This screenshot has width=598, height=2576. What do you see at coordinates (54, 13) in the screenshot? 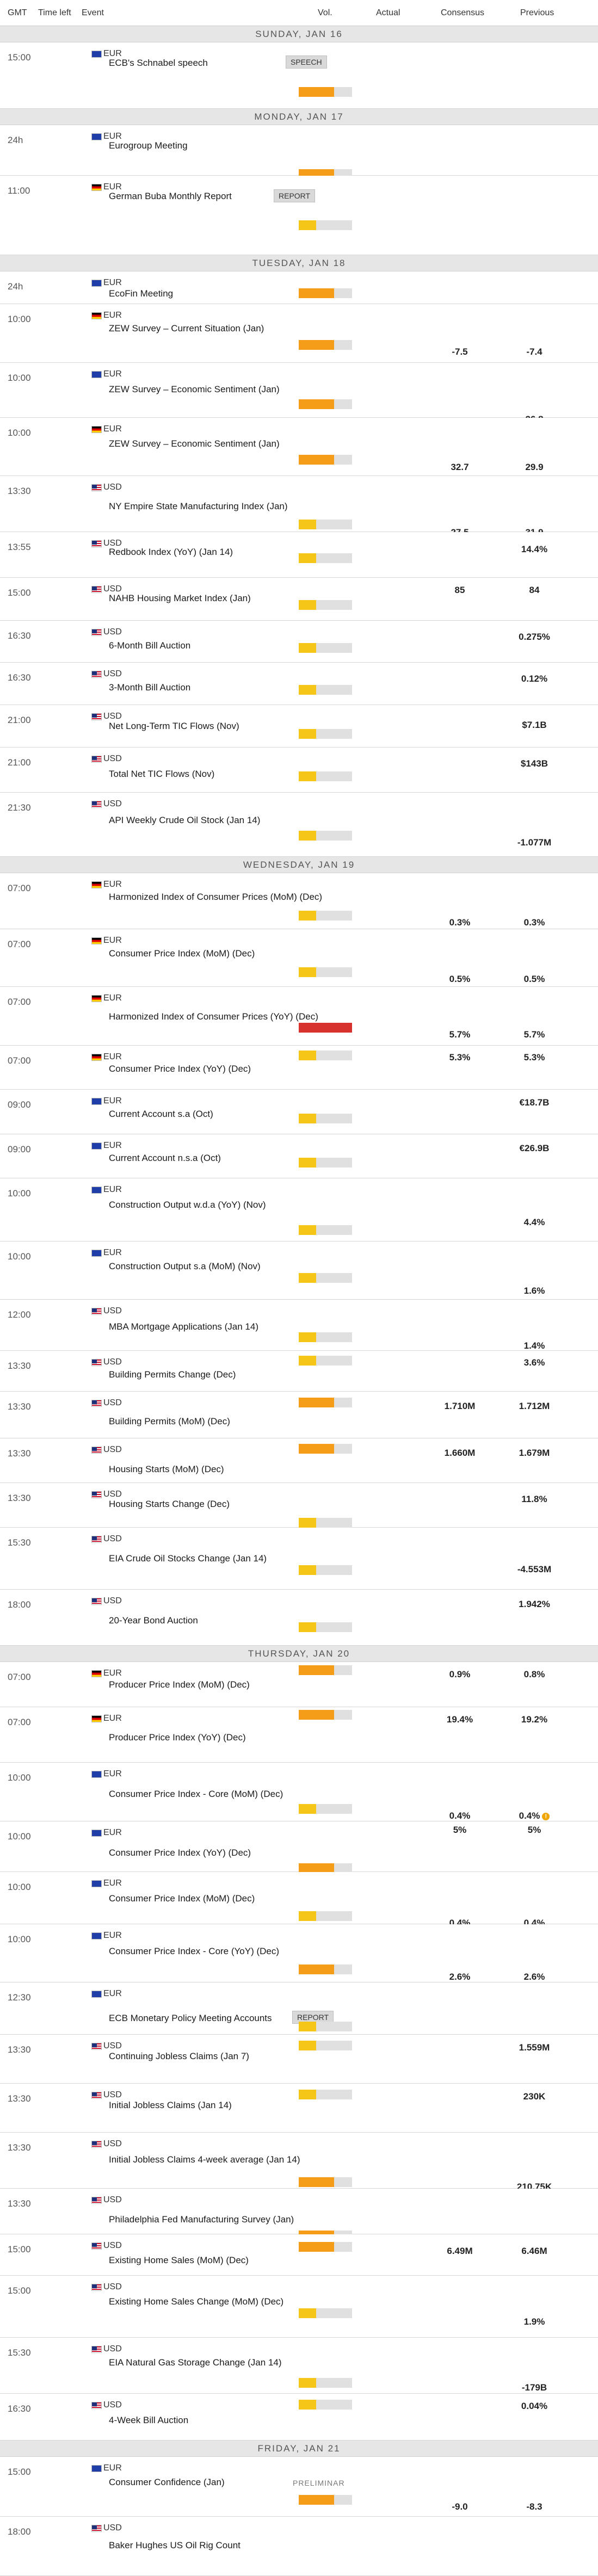
I see `header-time-left: Time left` at bounding box center [54, 13].